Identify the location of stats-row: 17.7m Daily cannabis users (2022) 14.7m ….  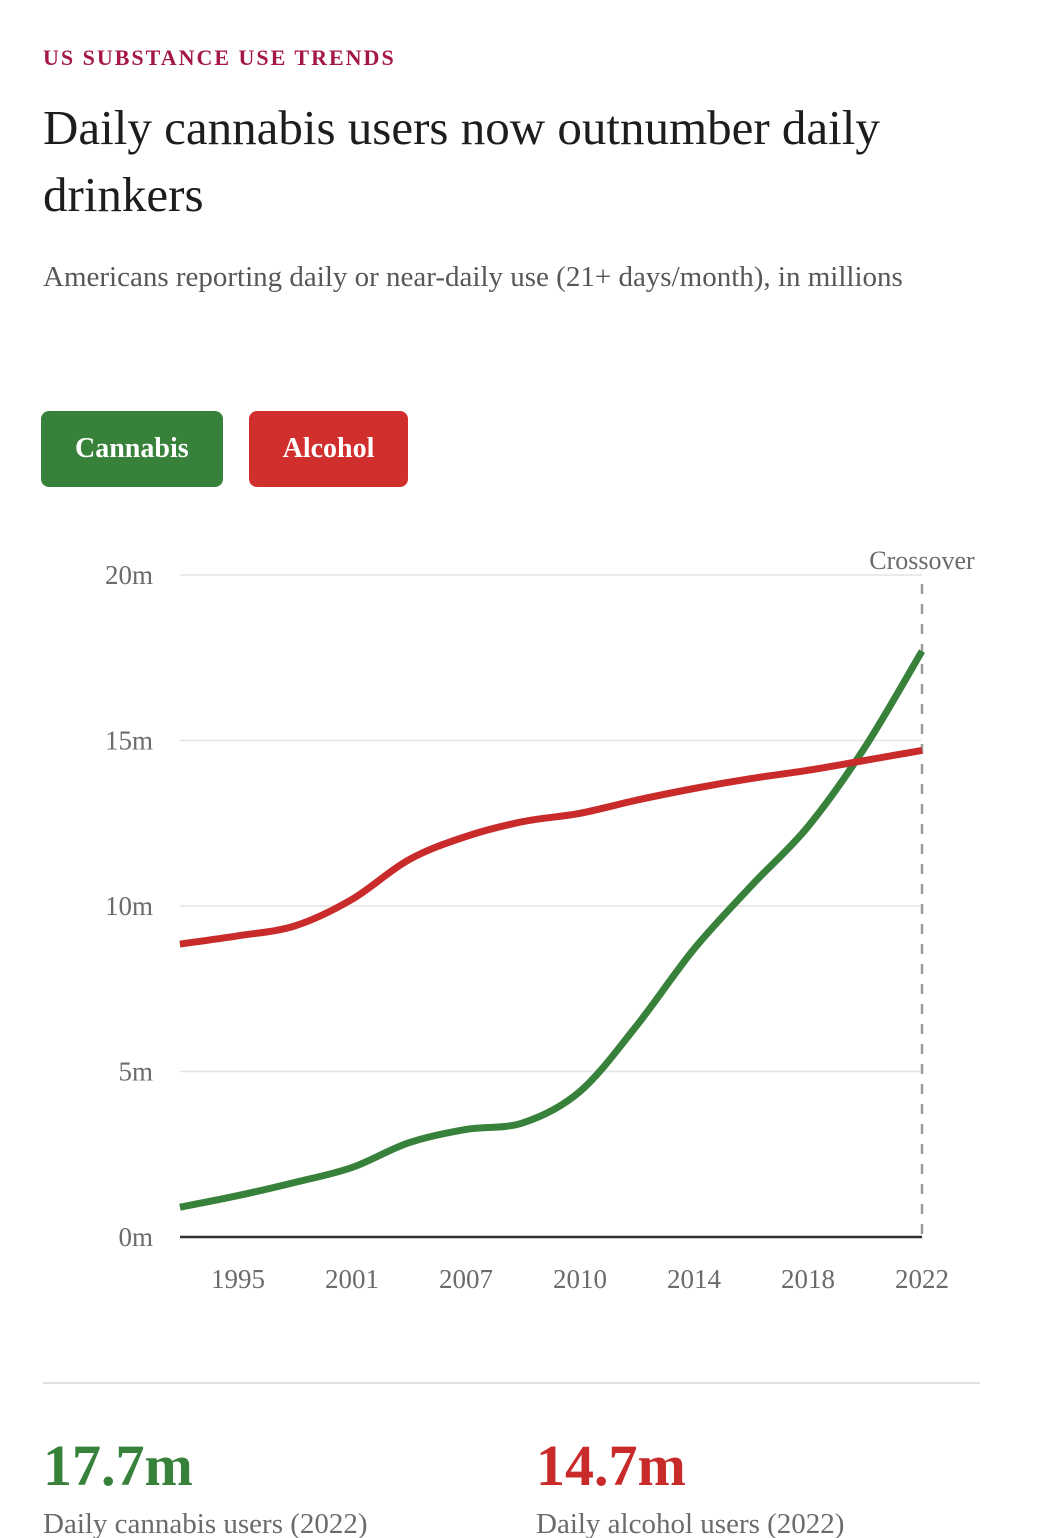
(536, 1487).